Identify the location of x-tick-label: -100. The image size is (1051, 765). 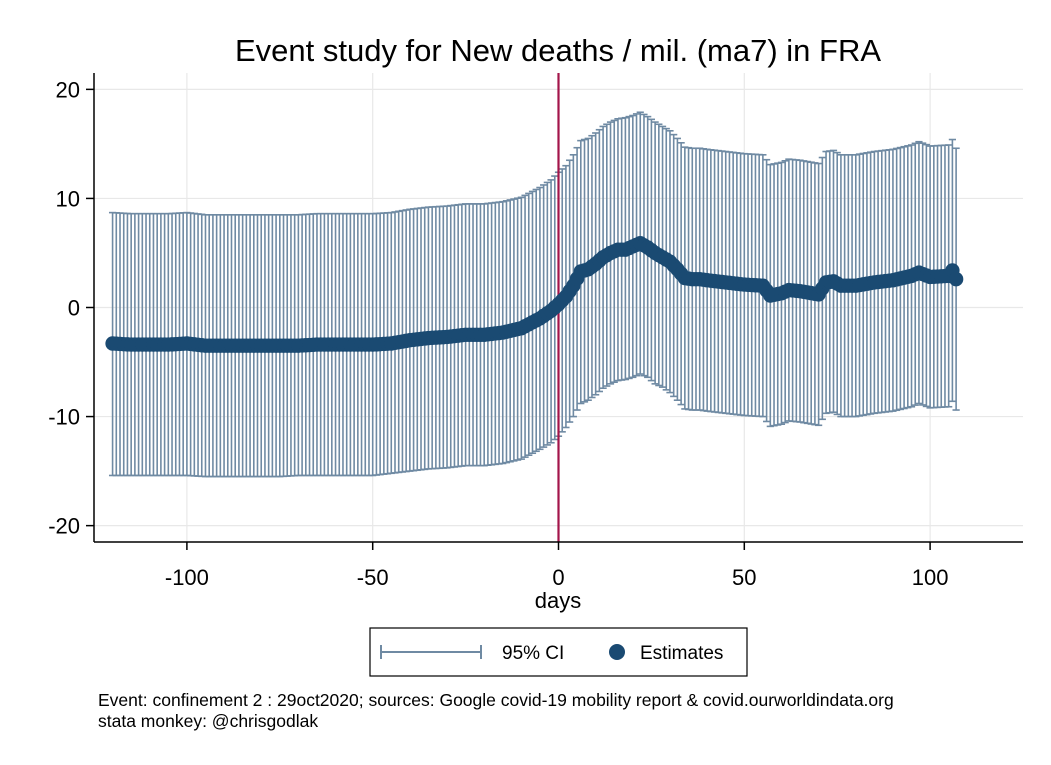
(187, 577).